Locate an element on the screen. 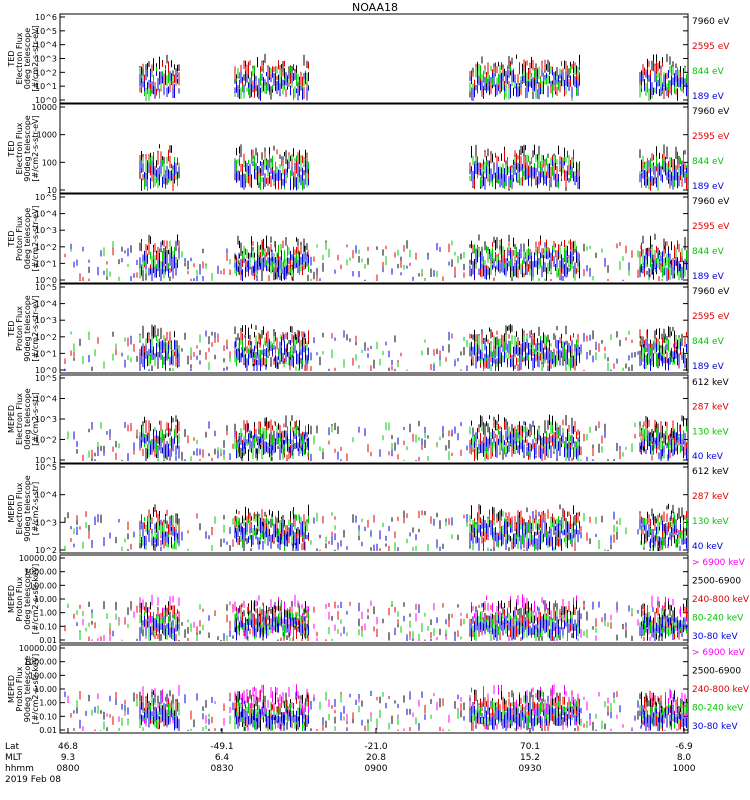 The image size is (750, 800). xtick-lat: 46.8 is located at coordinates (68, 747).